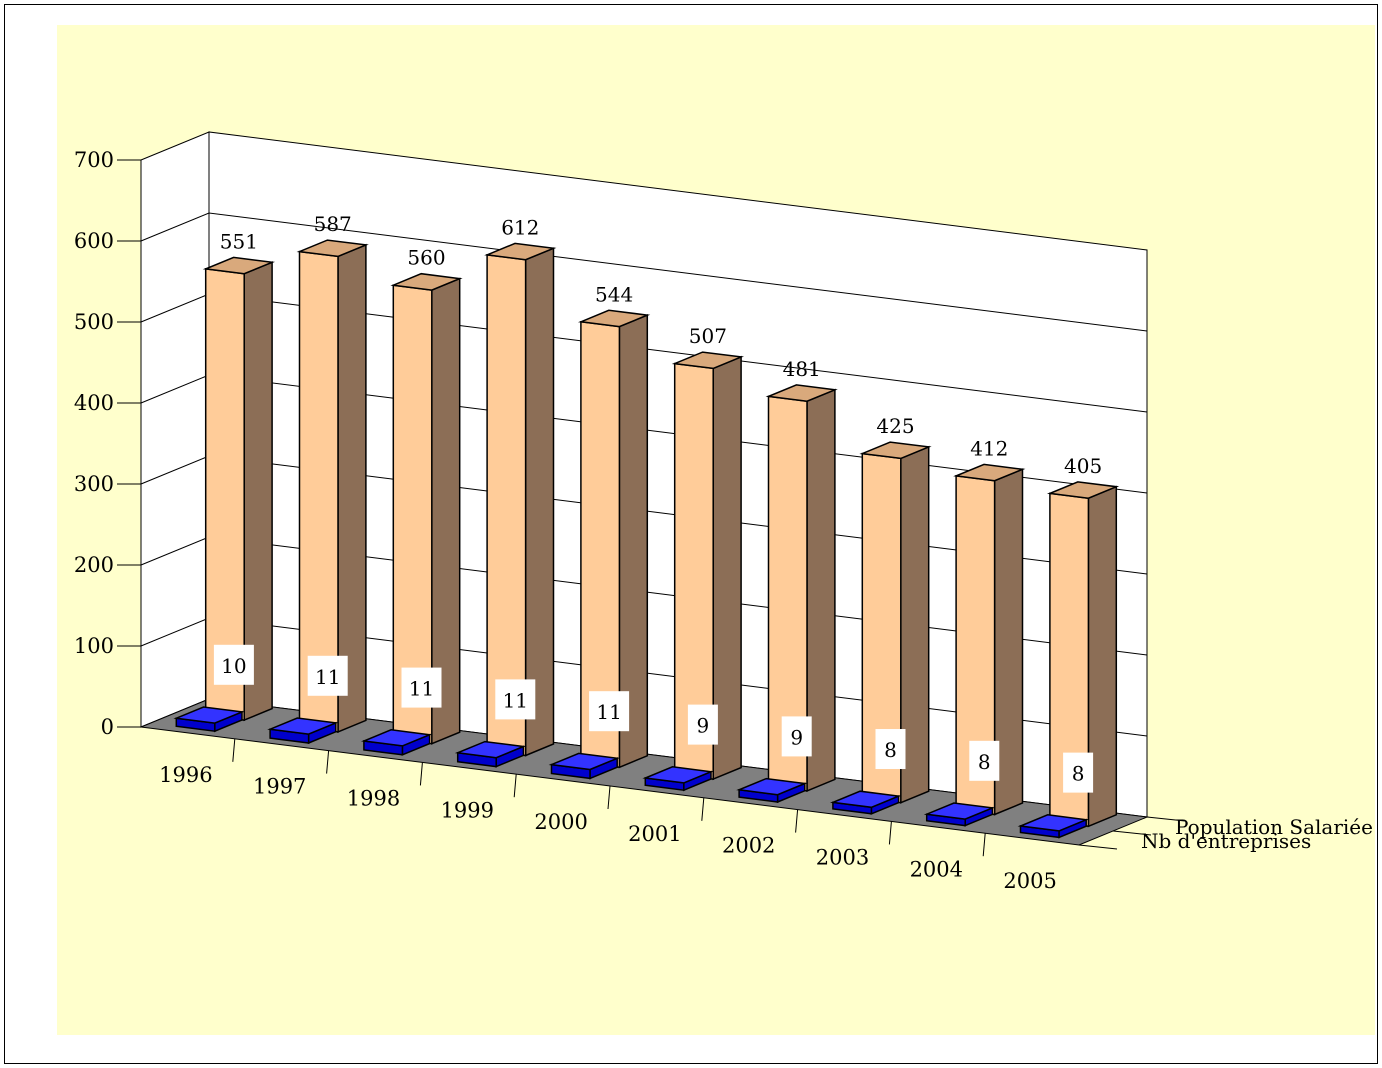  What do you see at coordinates (94, 646) in the screenshot?
I see `y-tick-label: 100` at bounding box center [94, 646].